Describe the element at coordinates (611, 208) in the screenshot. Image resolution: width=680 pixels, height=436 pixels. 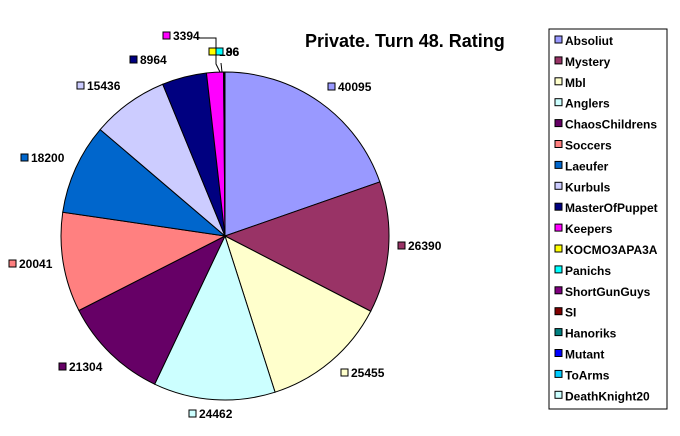
I see `legend-label: MasterOfPuppet` at that location.